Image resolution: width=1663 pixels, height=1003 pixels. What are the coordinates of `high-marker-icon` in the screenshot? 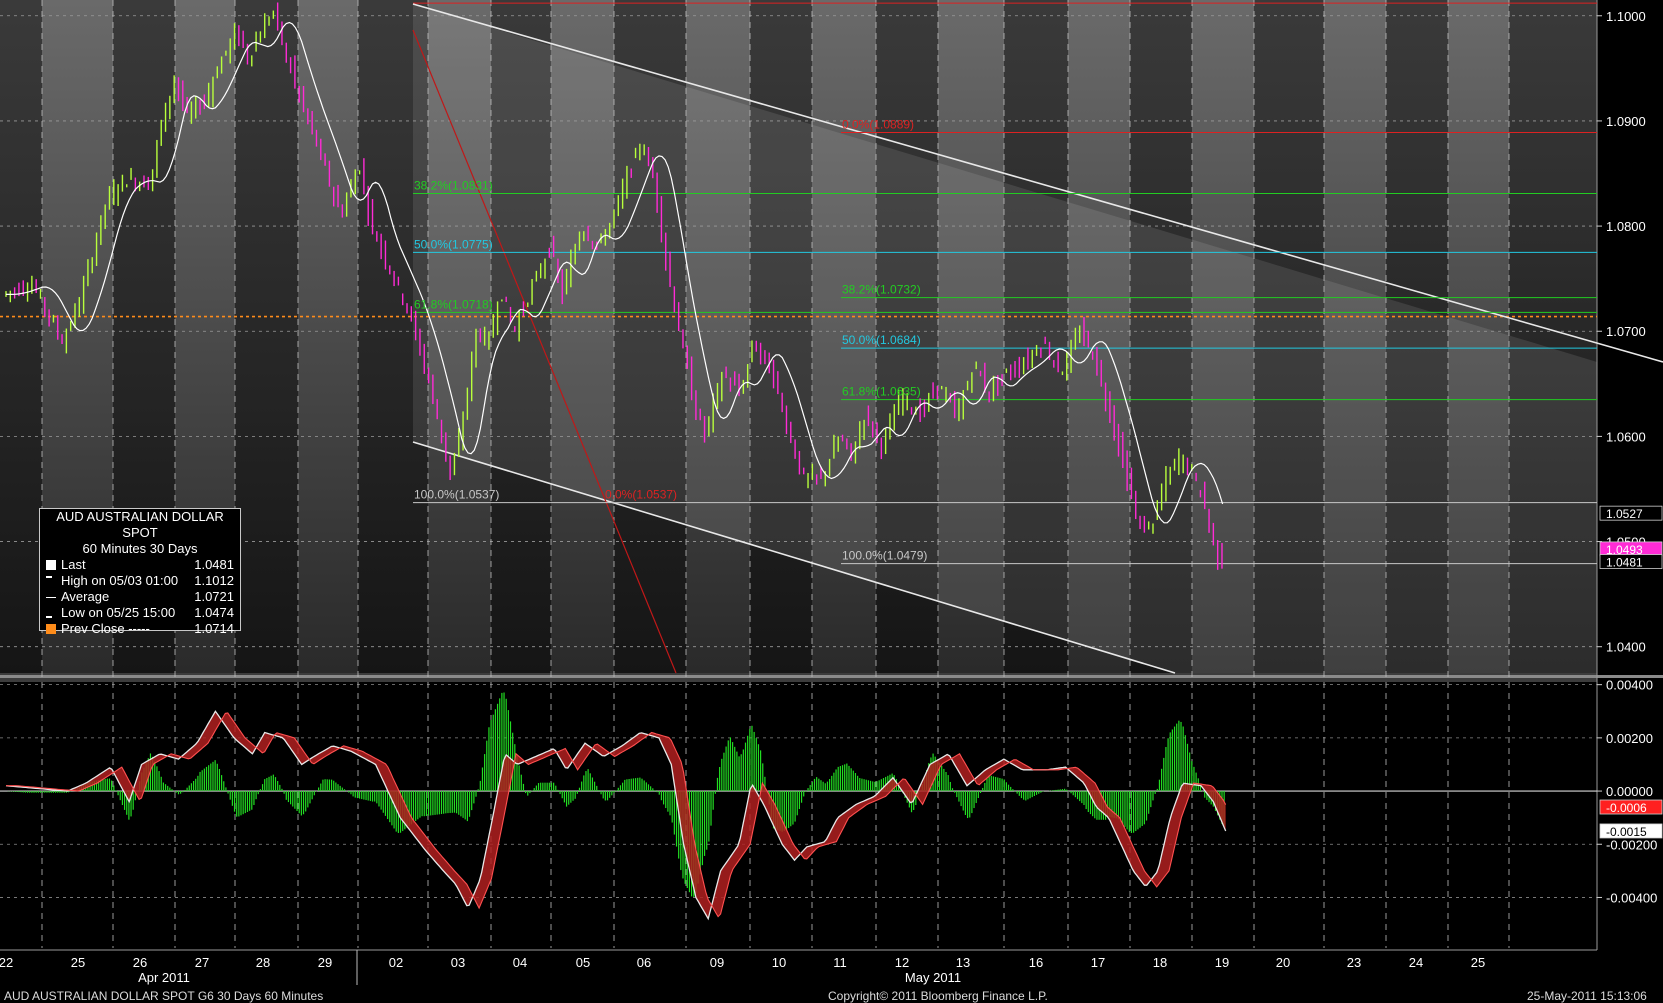 It's located at (49, 581).